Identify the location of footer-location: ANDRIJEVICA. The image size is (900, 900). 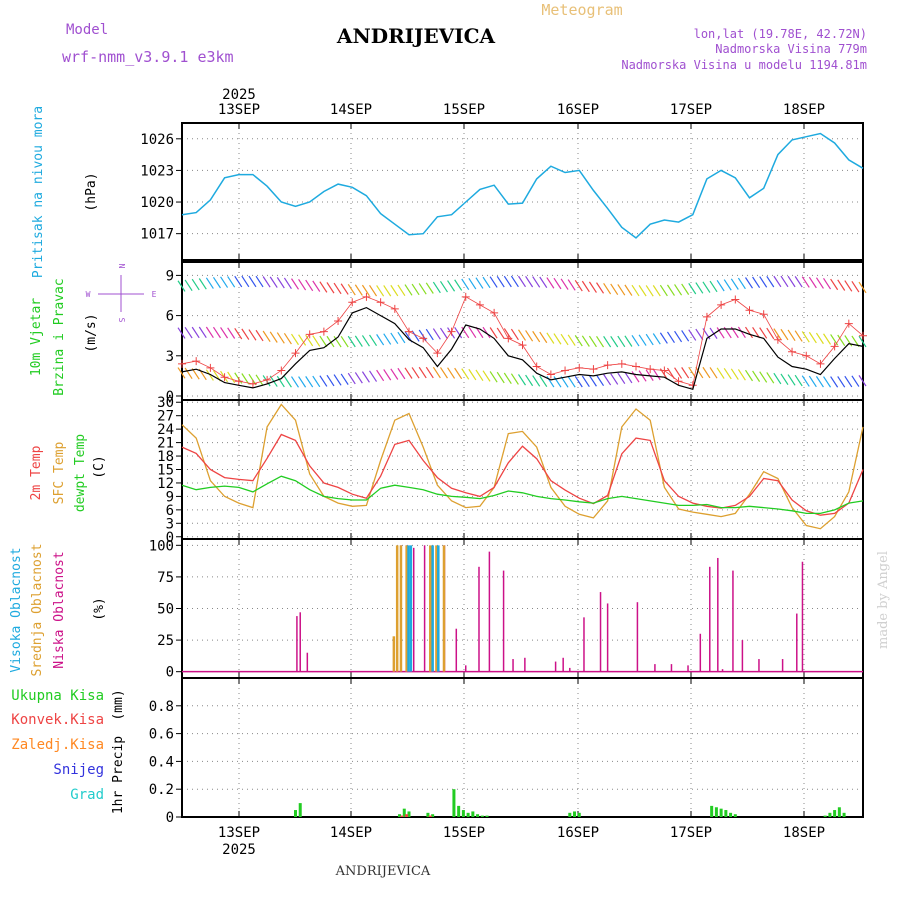
(383, 871).